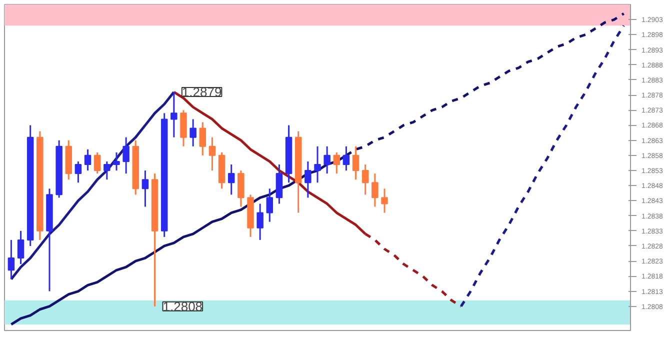 This screenshot has height=346, width=665. What do you see at coordinates (93, 185) in the screenshot?
I see `line-series` at bounding box center [93, 185].